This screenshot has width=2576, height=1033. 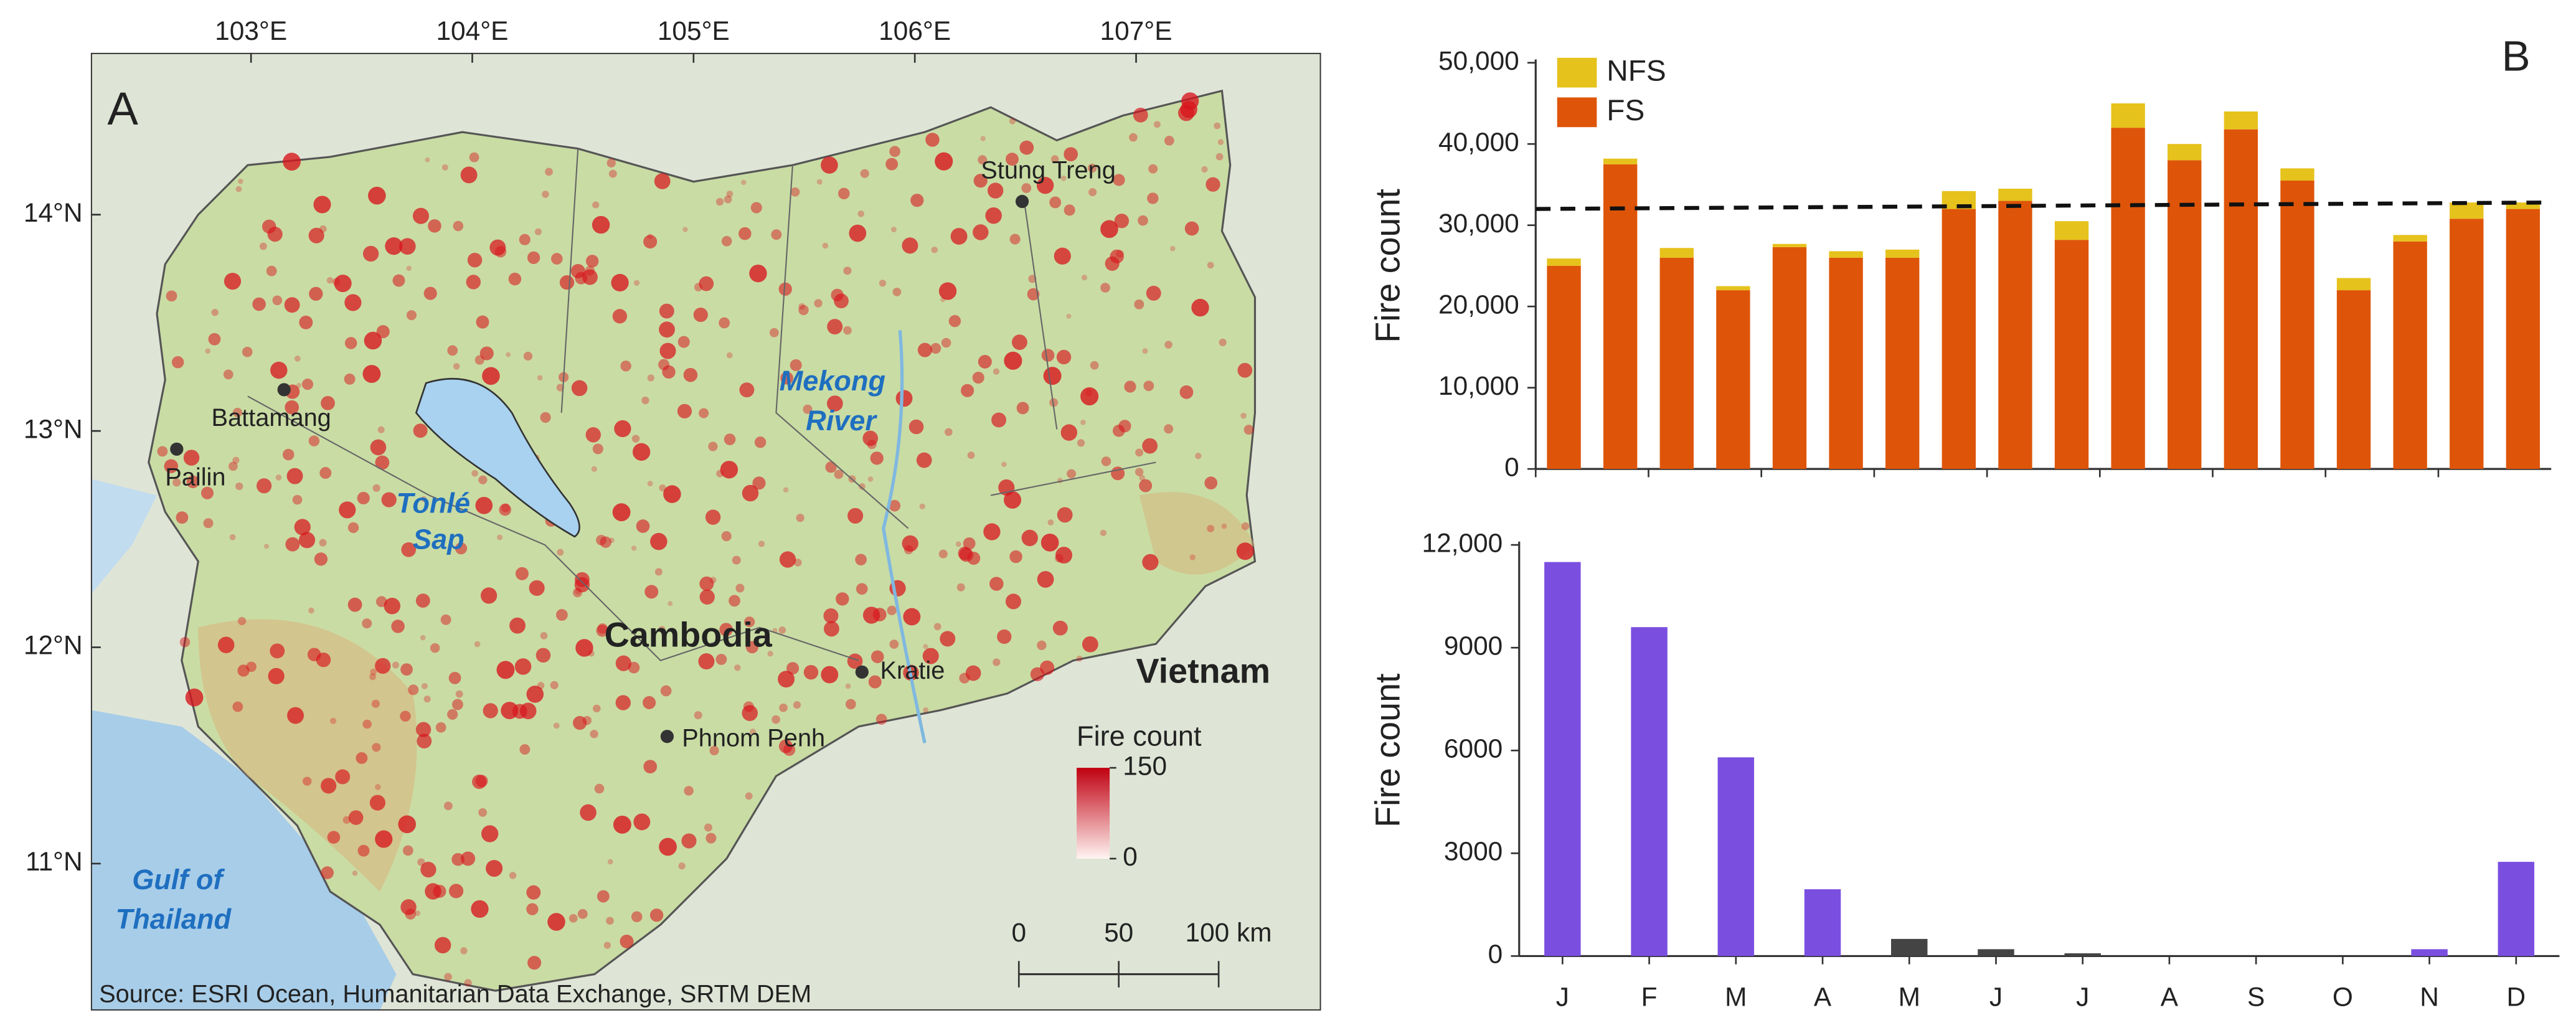 What do you see at coordinates (1474, 748) in the screenshot?
I see `y-tick-label: 6000` at bounding box center [1474, 748].